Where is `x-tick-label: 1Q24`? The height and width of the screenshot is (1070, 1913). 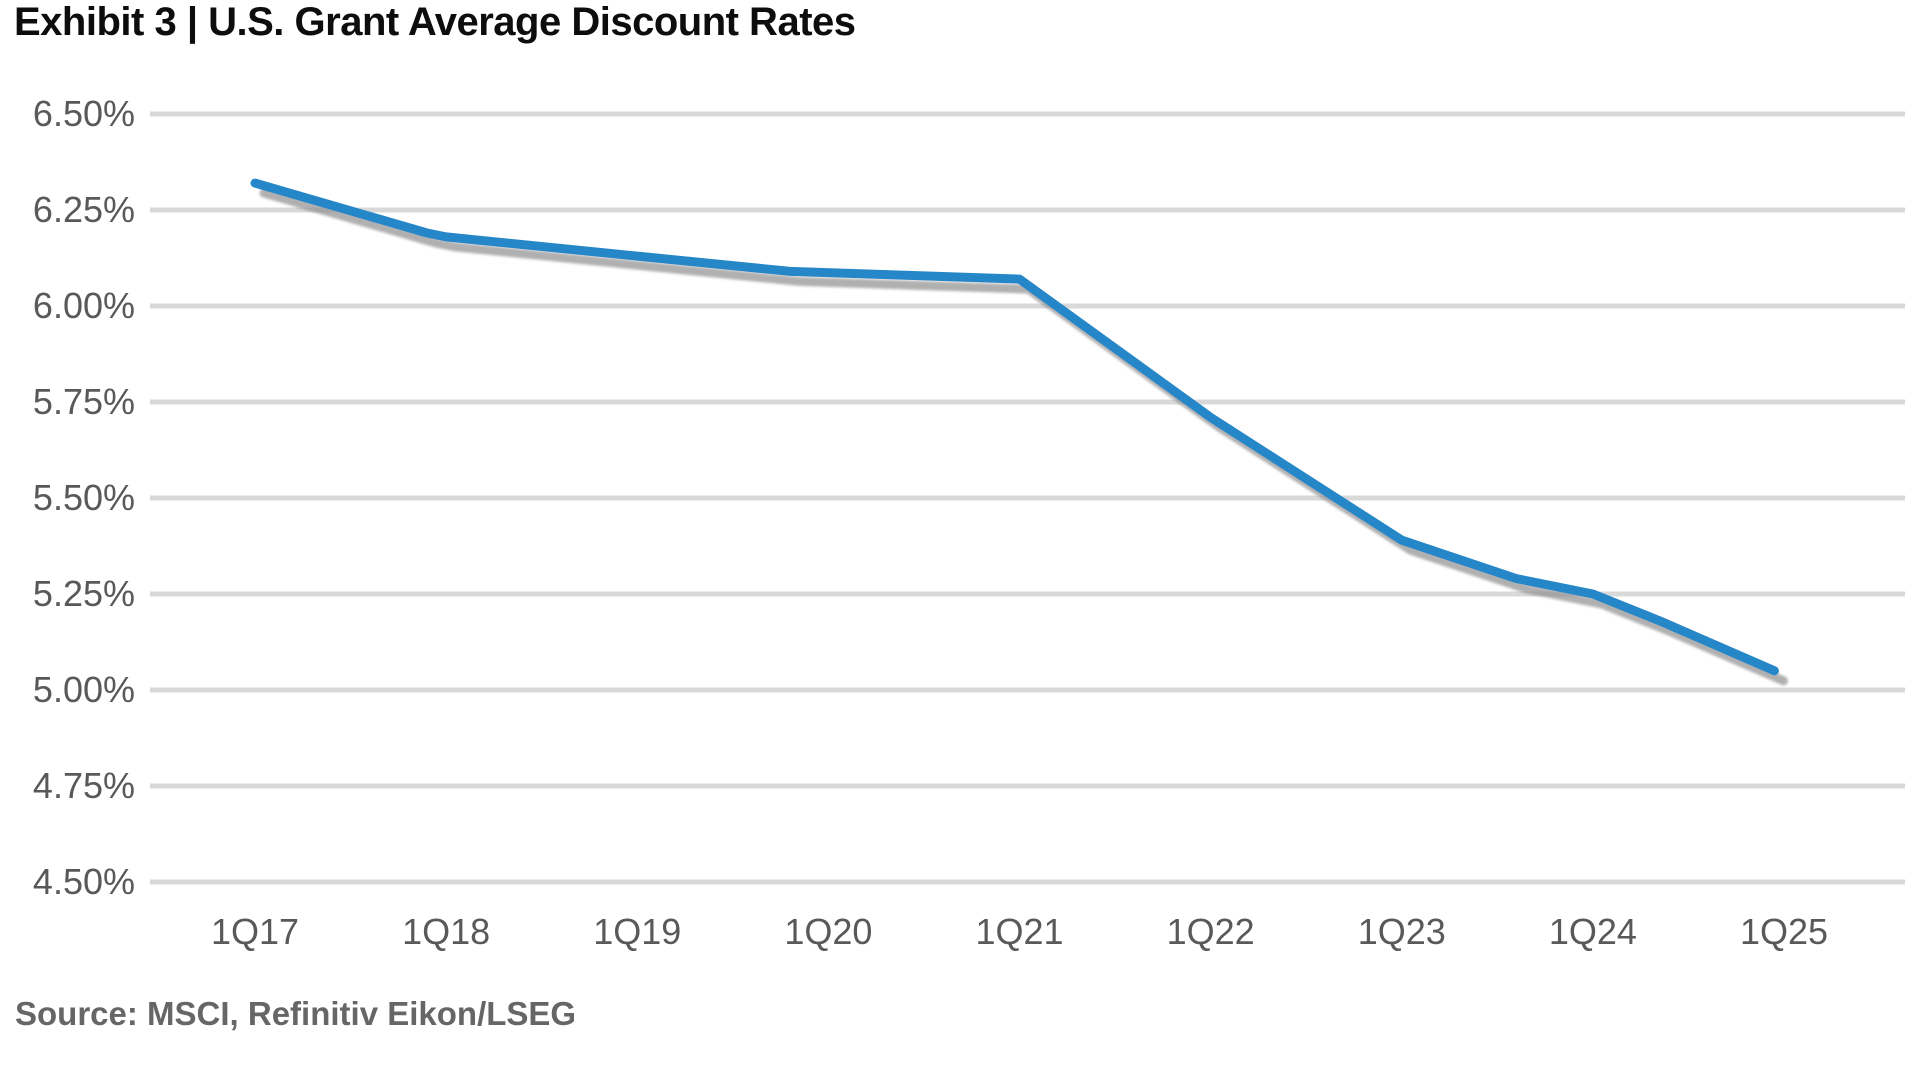 x-tick-label: 1Q24 is located at coordinates (1592, 931).